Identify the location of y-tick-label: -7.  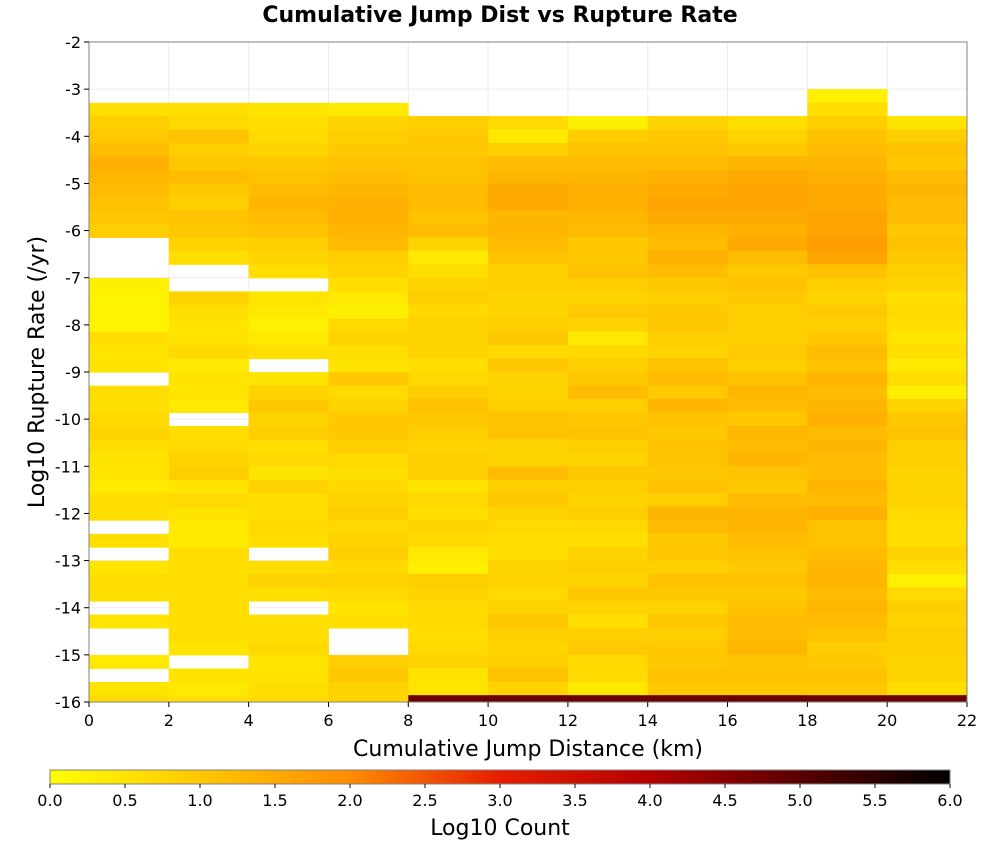
(73, 278).